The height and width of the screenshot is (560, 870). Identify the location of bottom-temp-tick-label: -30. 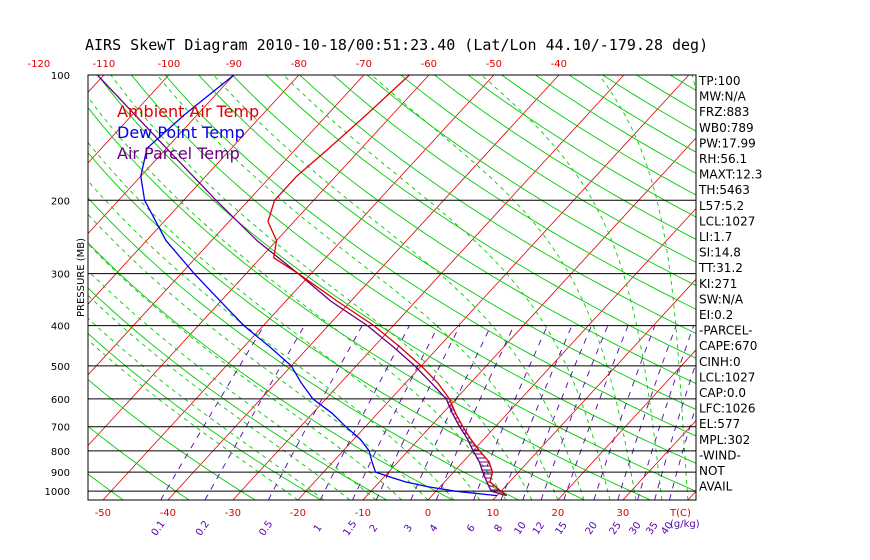
(233, 513).